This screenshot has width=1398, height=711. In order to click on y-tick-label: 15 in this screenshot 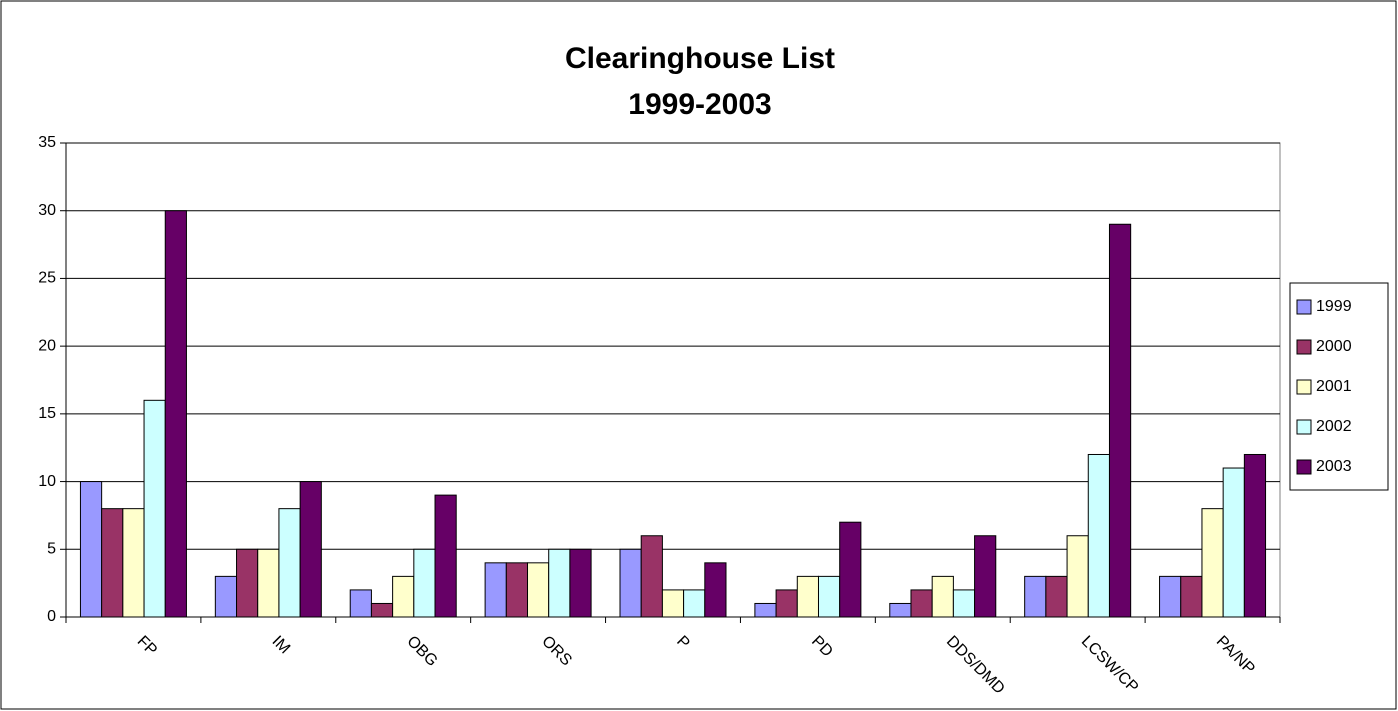, I will do `click(47, 413)`.